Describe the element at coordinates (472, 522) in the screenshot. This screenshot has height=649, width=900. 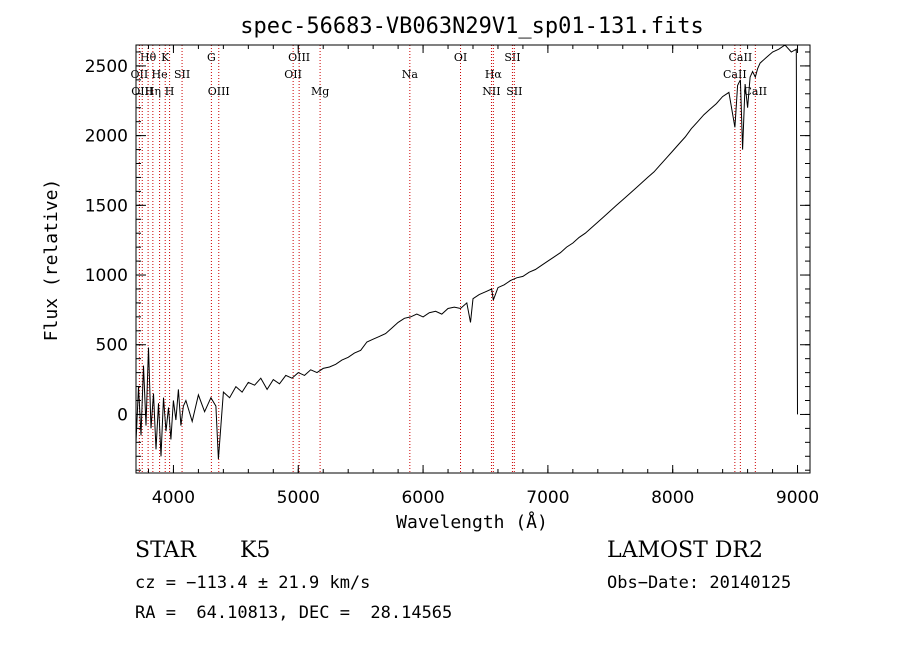
I see `x-axis-label: Wavelength (Å)` at that location.